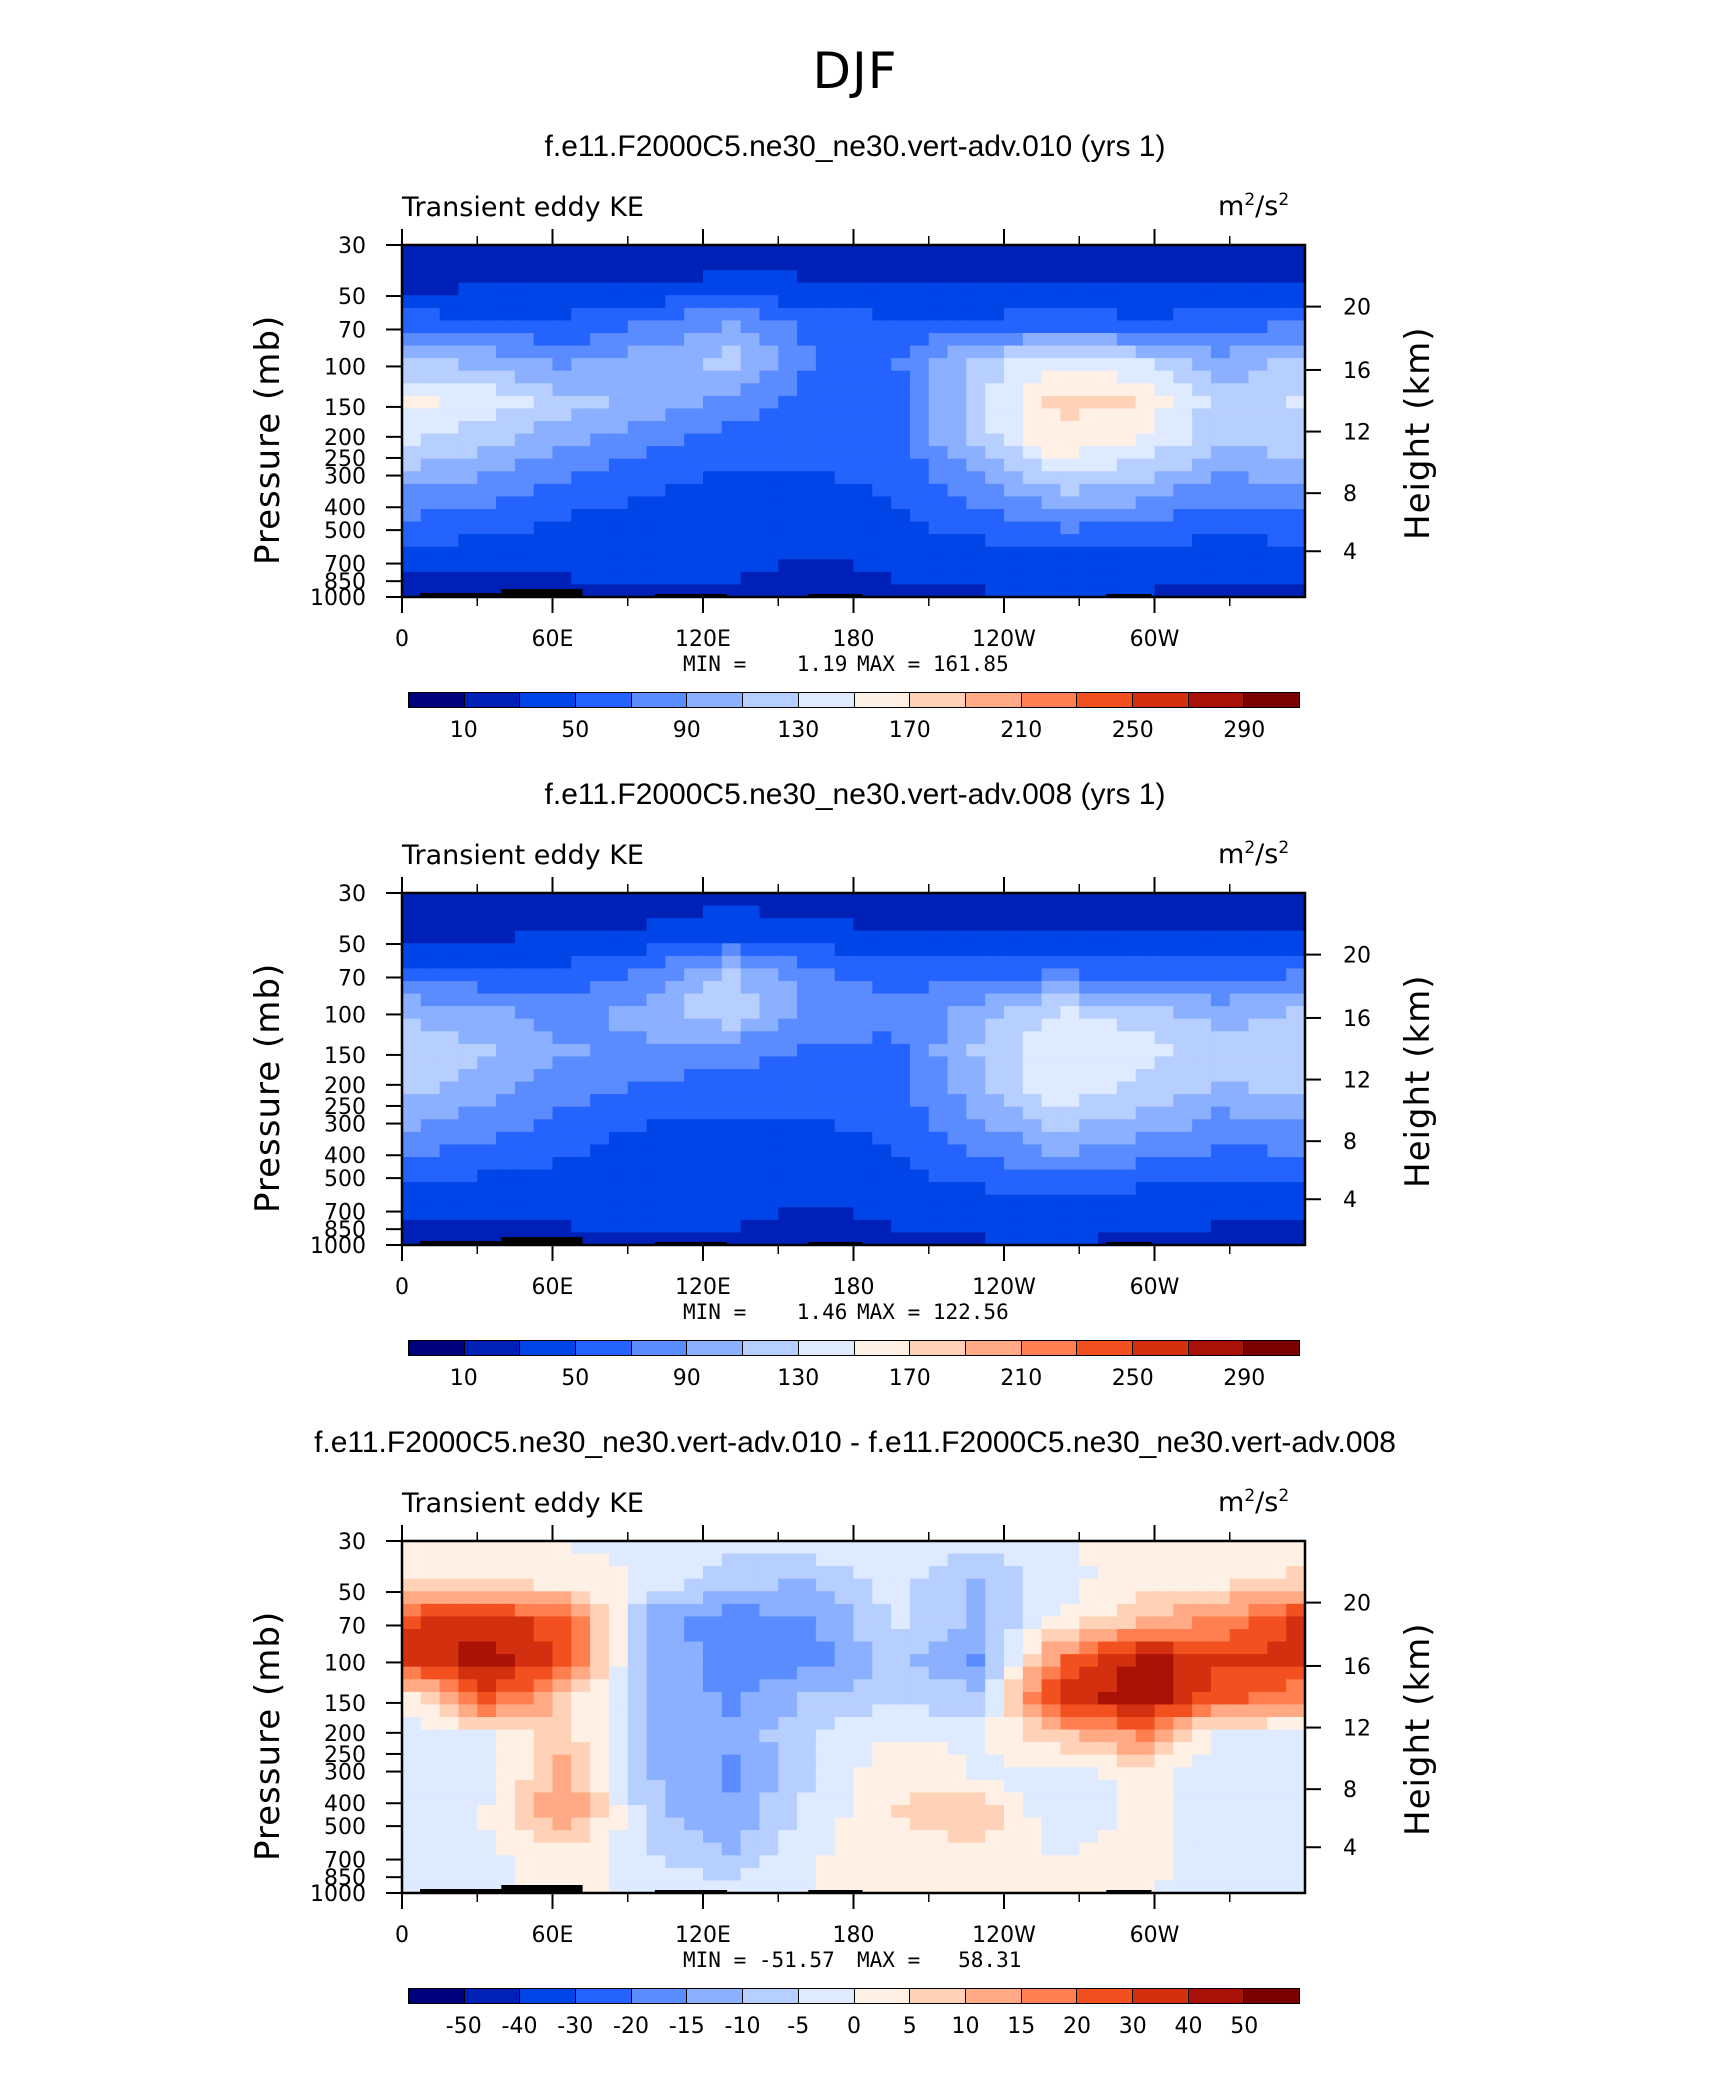  I want to click on colorbar-swatch, so click(437, 1996).